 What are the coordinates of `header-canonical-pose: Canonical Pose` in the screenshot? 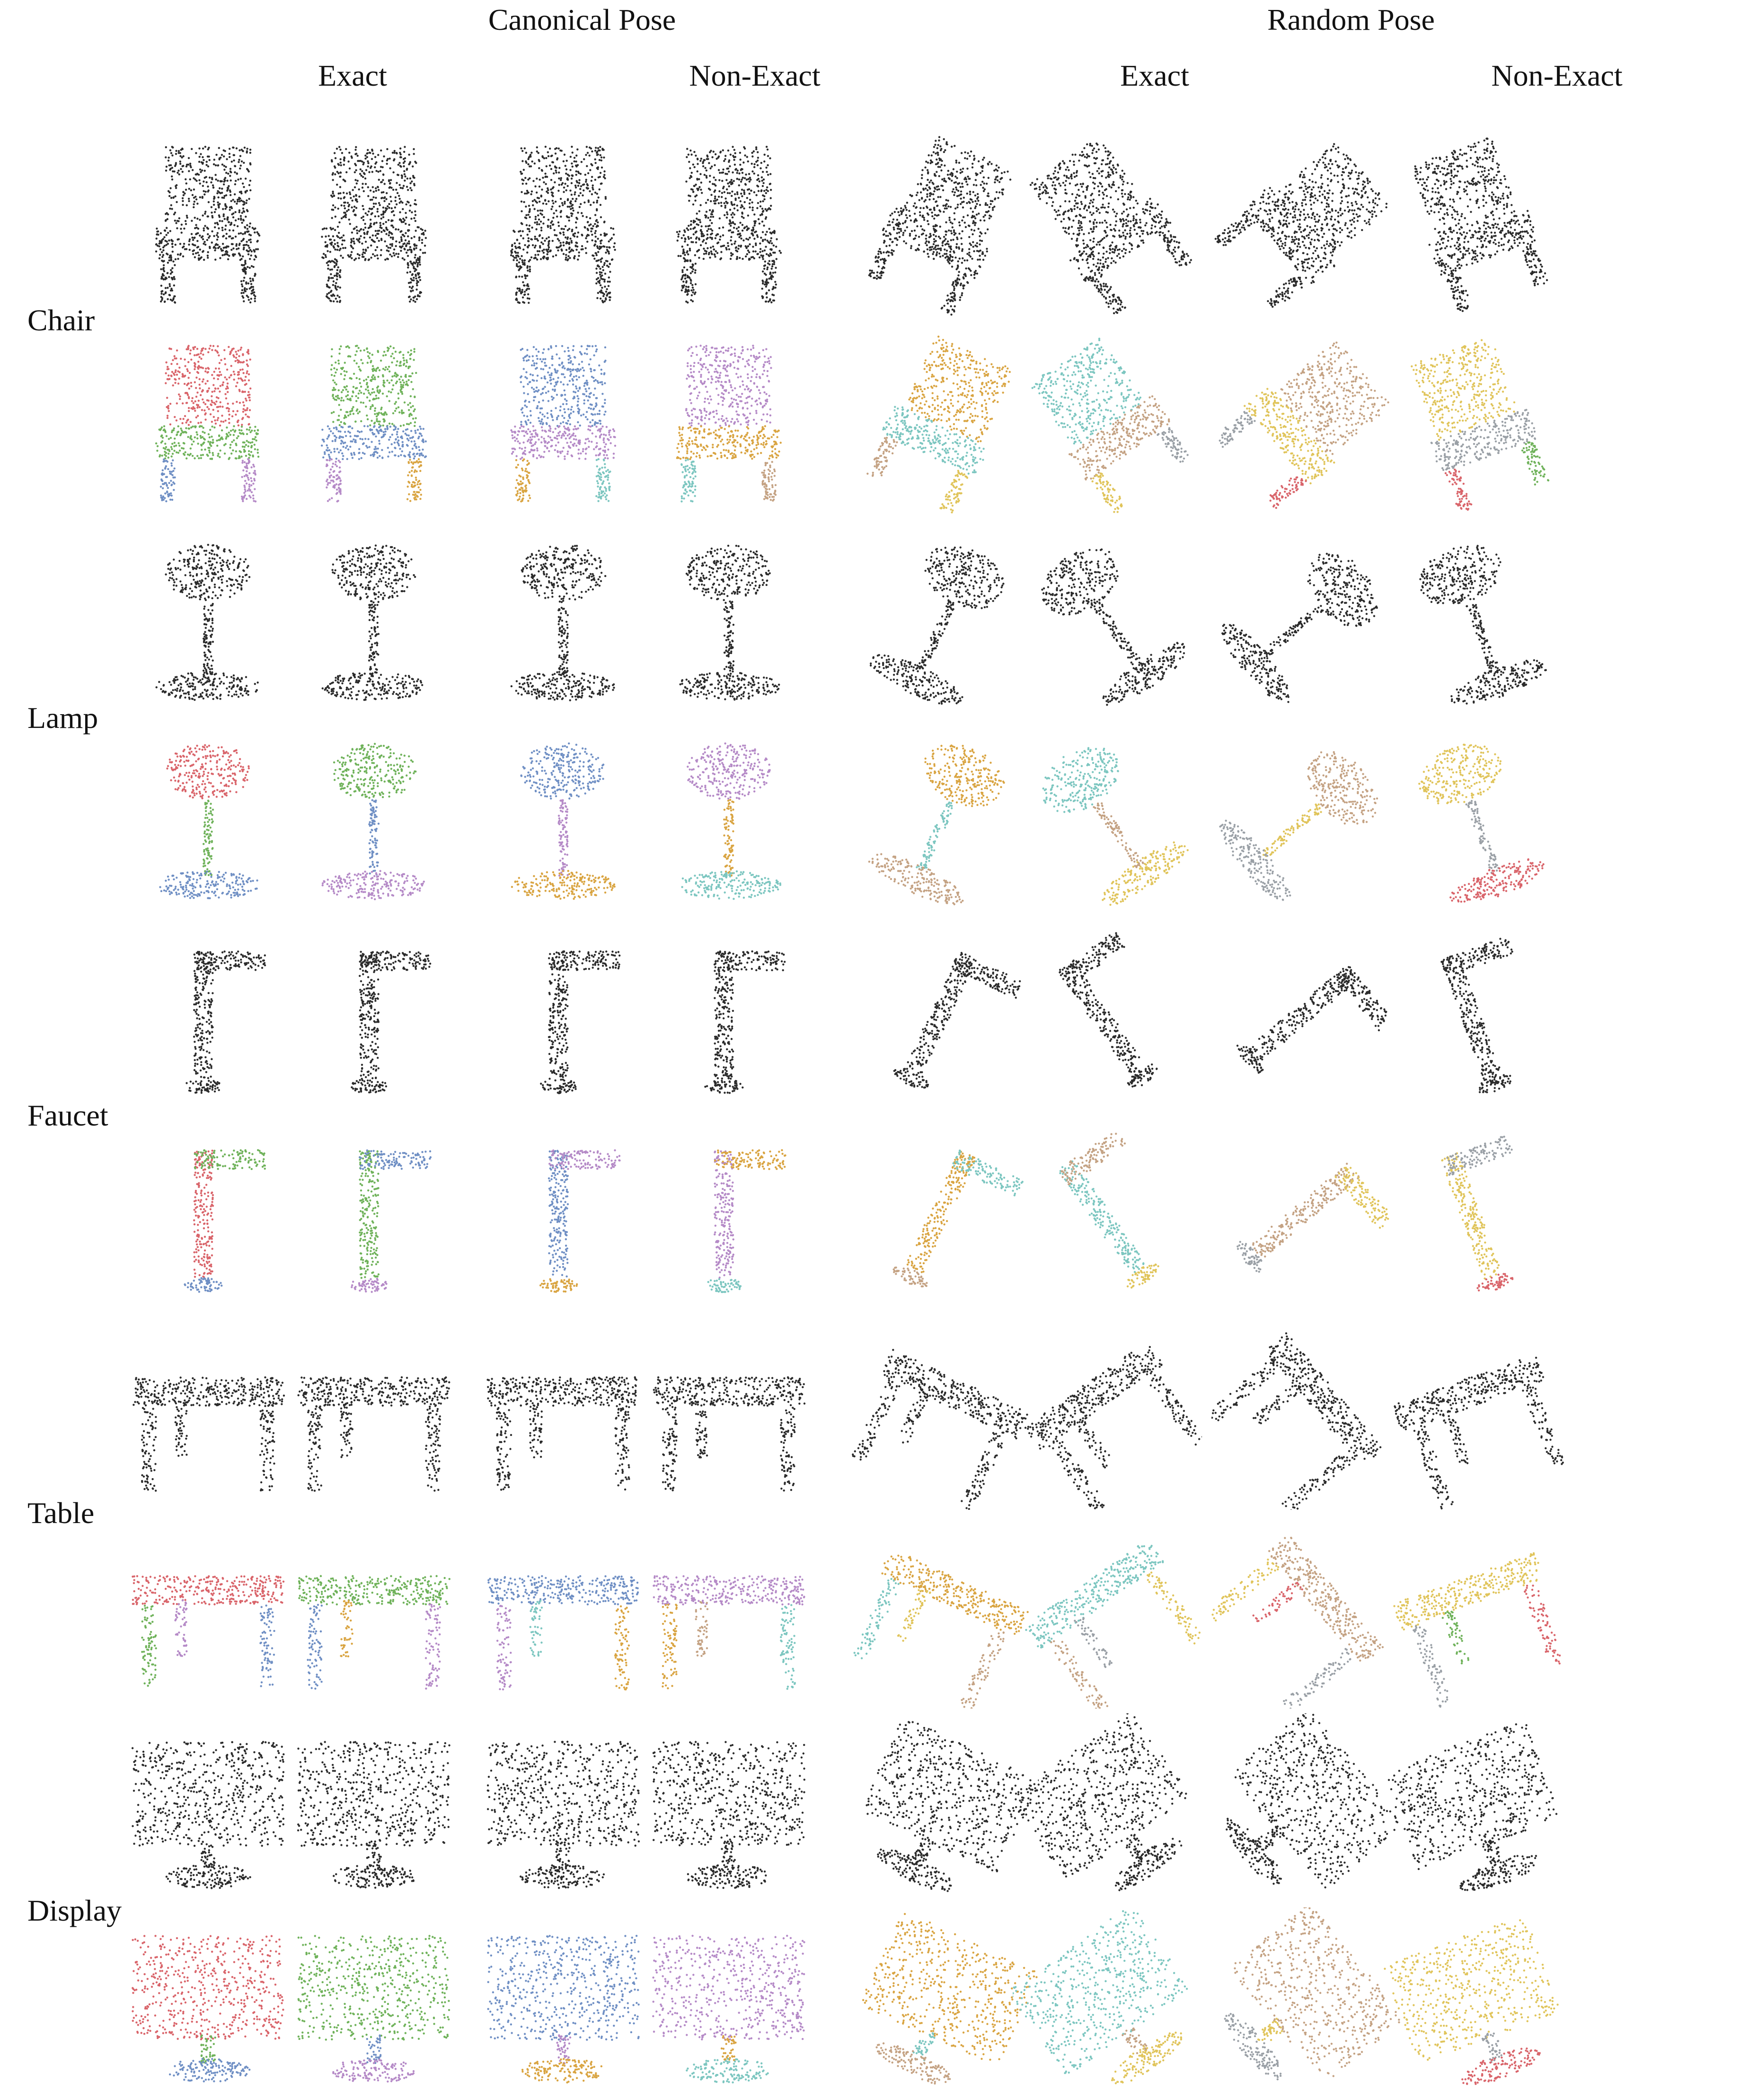 It's located at (582, 20).